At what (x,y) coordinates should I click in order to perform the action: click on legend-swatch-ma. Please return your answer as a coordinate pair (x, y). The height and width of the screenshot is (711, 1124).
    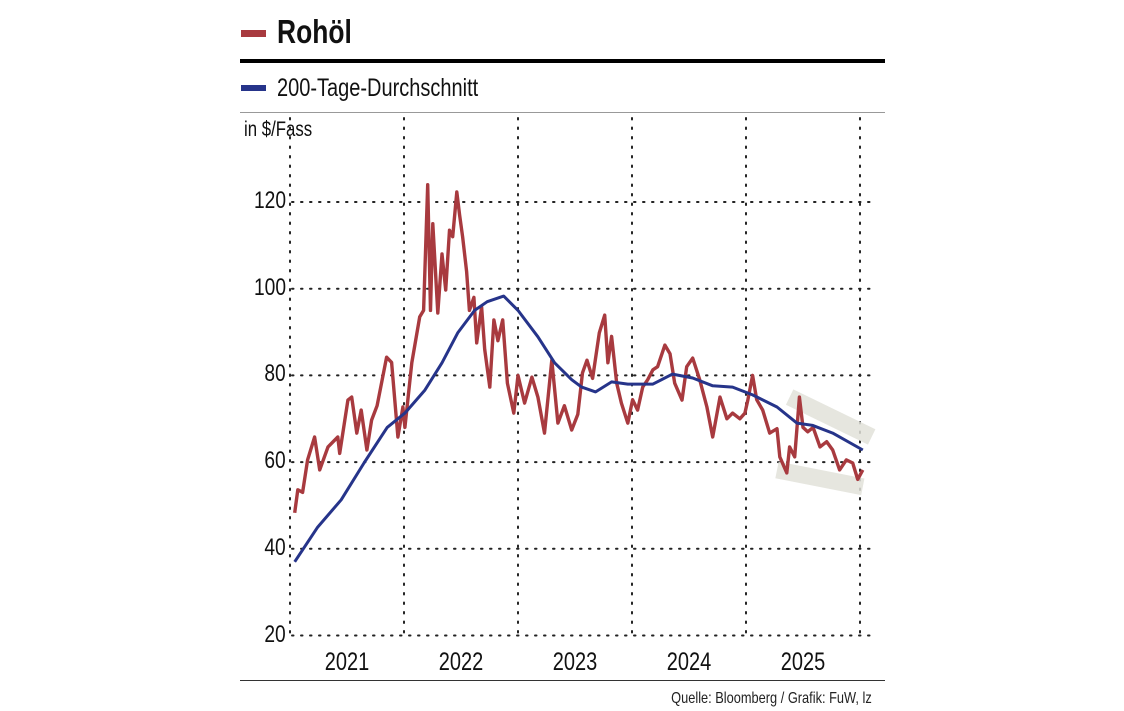
    Looking at the image, I should click on (253, 88).